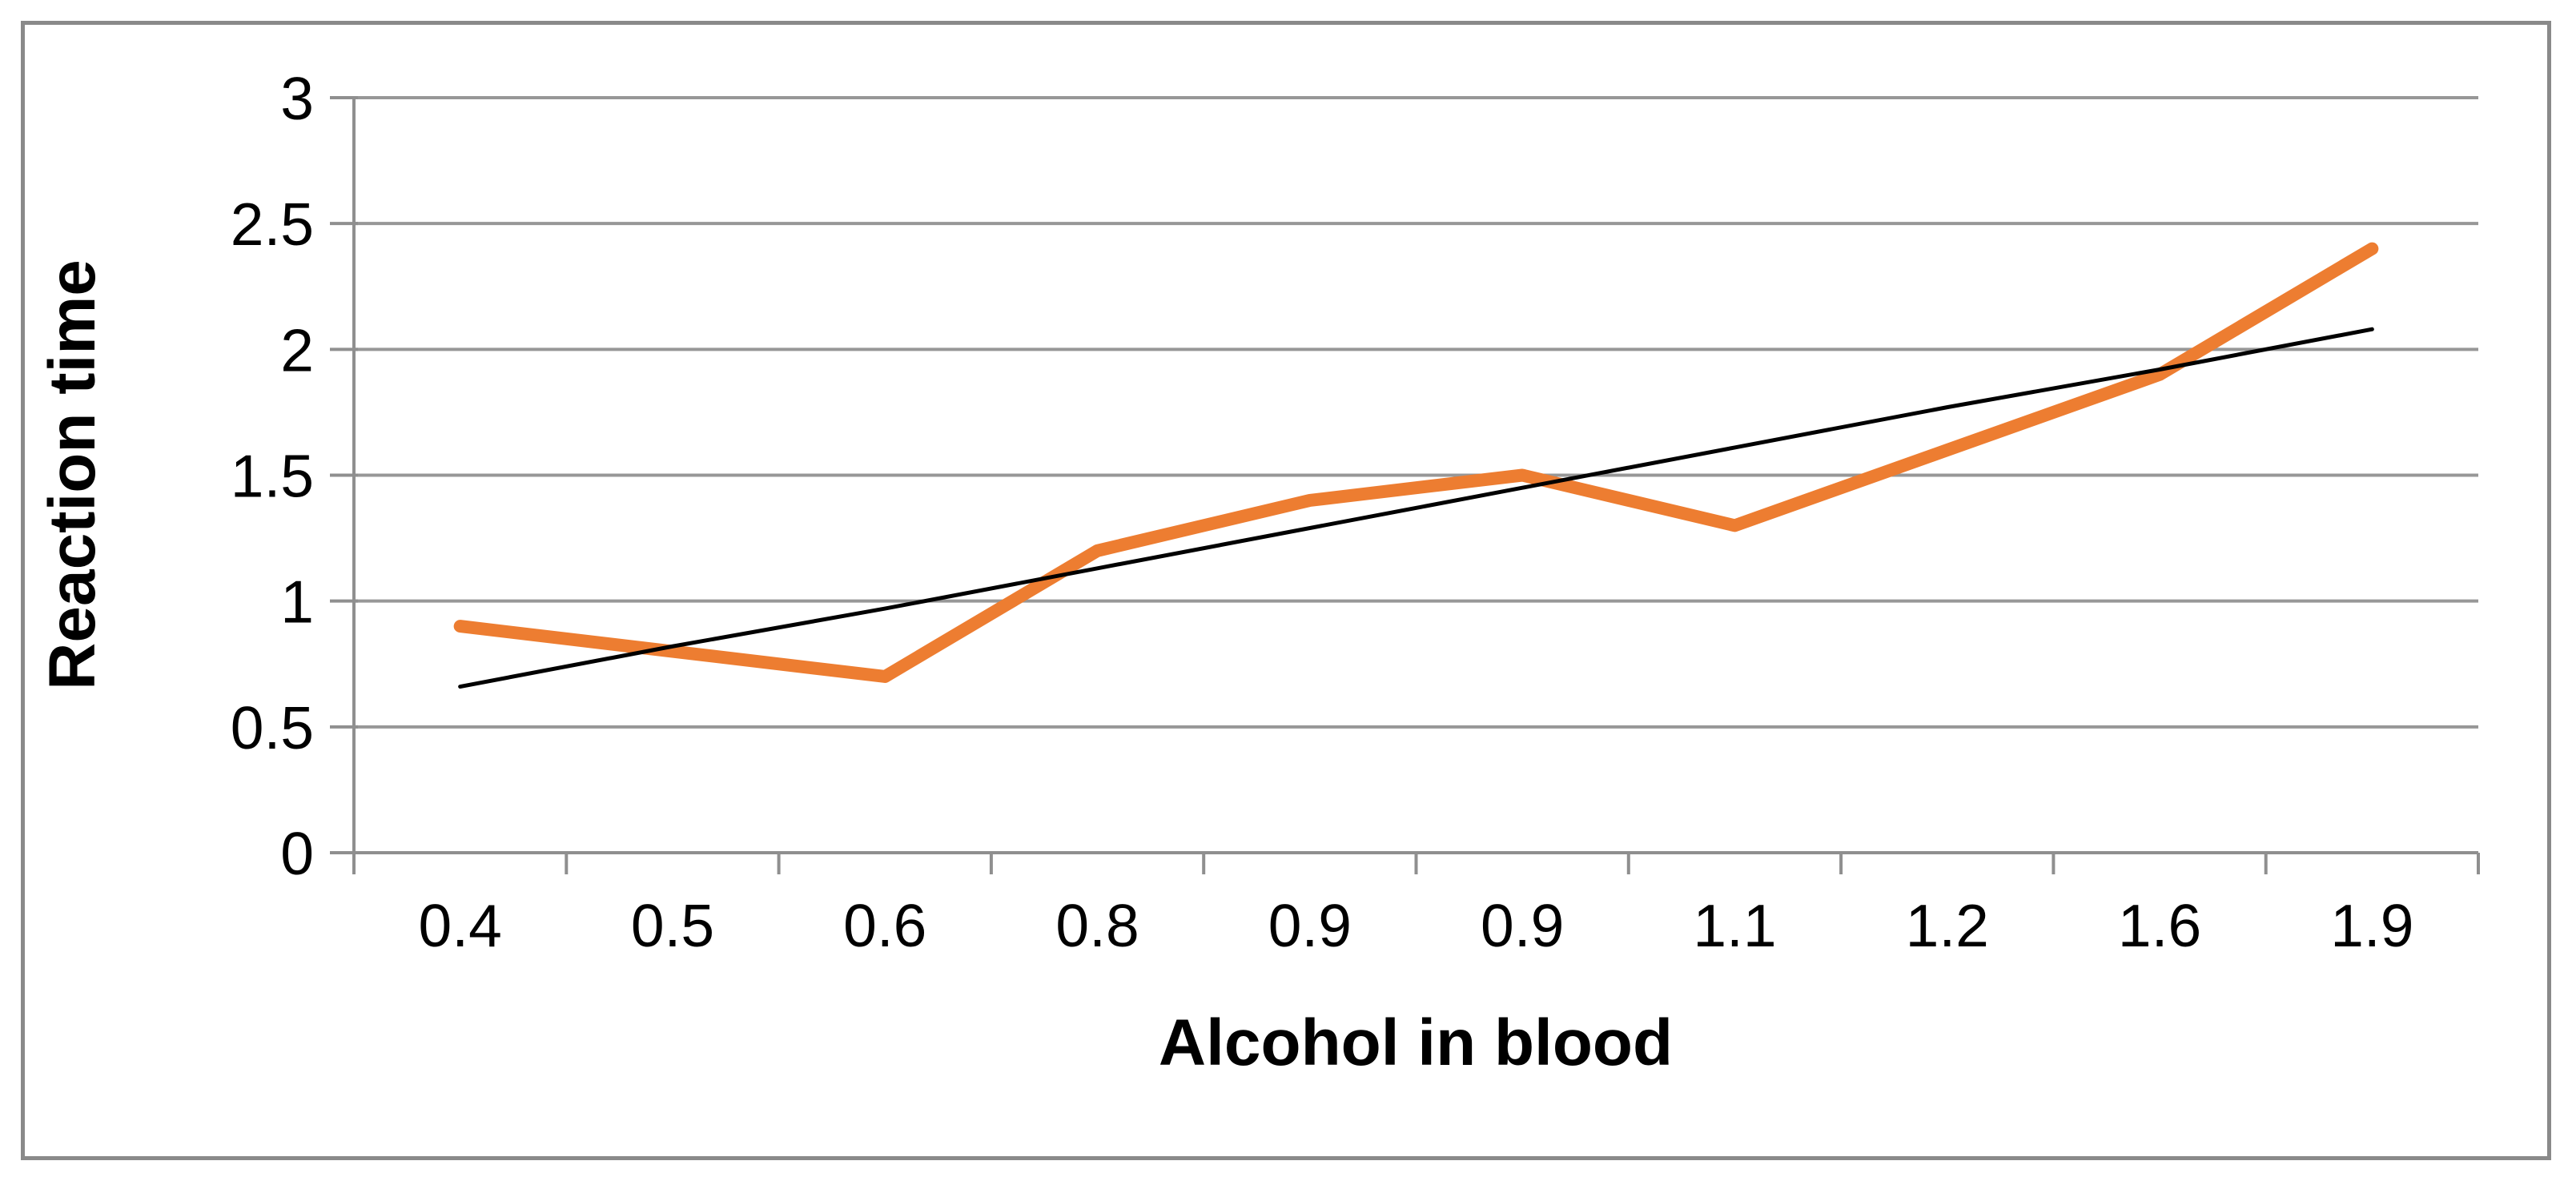 This screenshot has width=2576, height=1189. Describe the element at coordinates (297, 602) in the screenshot. I see `y-tick-label: 1` at that location.